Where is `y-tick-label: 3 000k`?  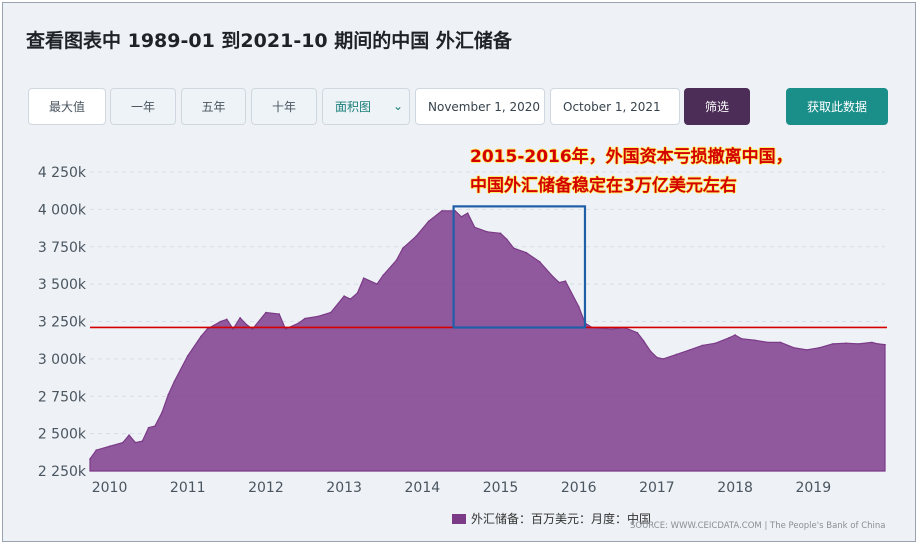
y-tick-label: 3 000k is located at coordinates (62, 360).